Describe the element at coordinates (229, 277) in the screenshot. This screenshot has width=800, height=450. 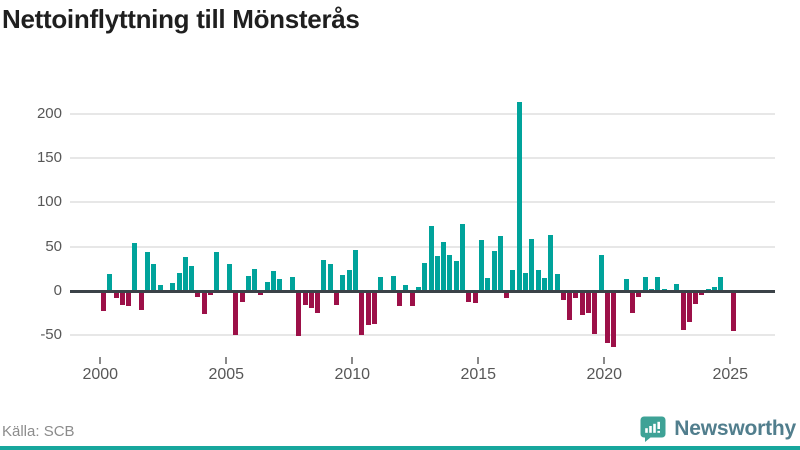
I see `chart-bar-2005Q1` at that location.